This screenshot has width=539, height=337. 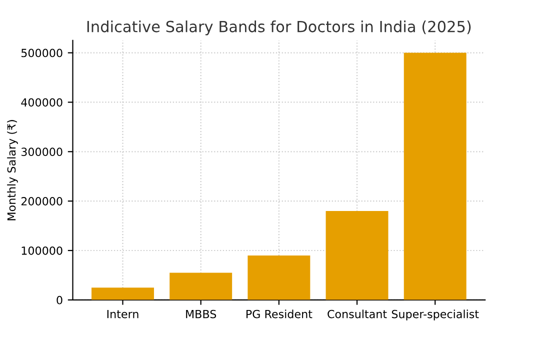 I want to click on x-tick-label: PG Resident, so click(x=279, y=314).